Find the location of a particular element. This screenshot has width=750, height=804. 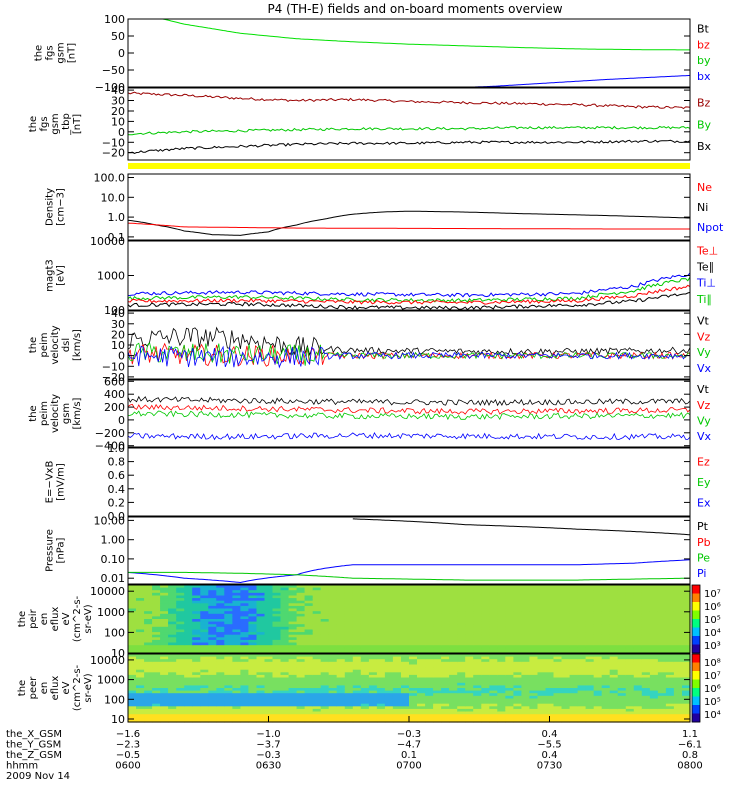

y-axis-label: (cm^2-s- is located at coordinates (77, 618).